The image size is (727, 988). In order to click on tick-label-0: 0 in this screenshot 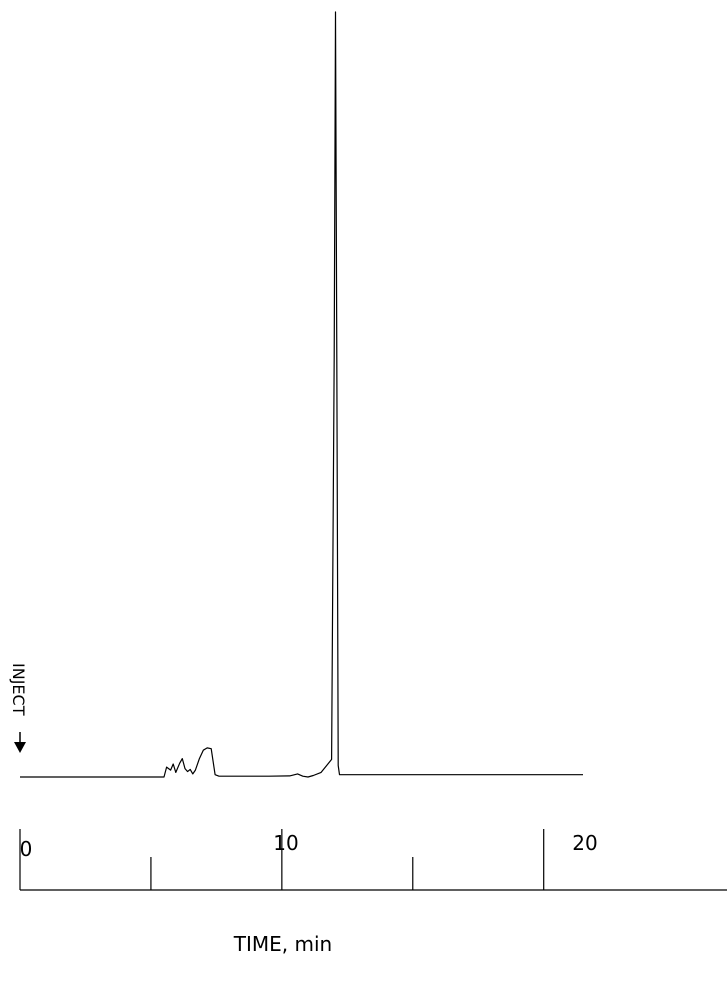, I will do `click(26, 849)`.